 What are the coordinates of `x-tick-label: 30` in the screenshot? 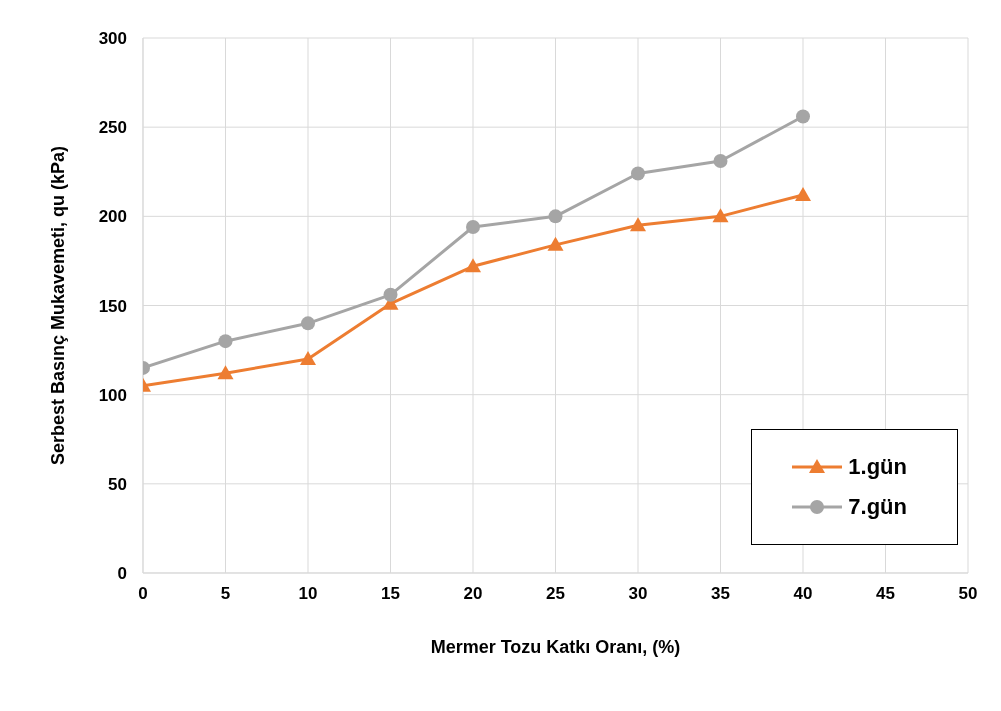 It's located at (638, 594).